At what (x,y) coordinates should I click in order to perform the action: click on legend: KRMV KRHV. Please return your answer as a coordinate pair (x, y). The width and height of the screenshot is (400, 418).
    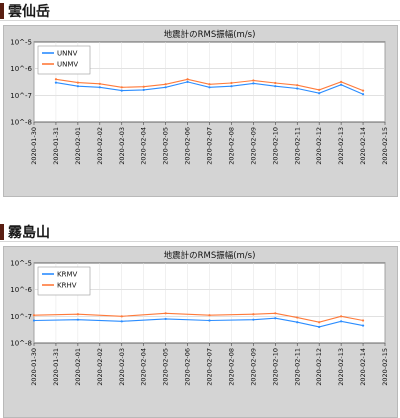
    Looking at the image, I should click on (64, 281).